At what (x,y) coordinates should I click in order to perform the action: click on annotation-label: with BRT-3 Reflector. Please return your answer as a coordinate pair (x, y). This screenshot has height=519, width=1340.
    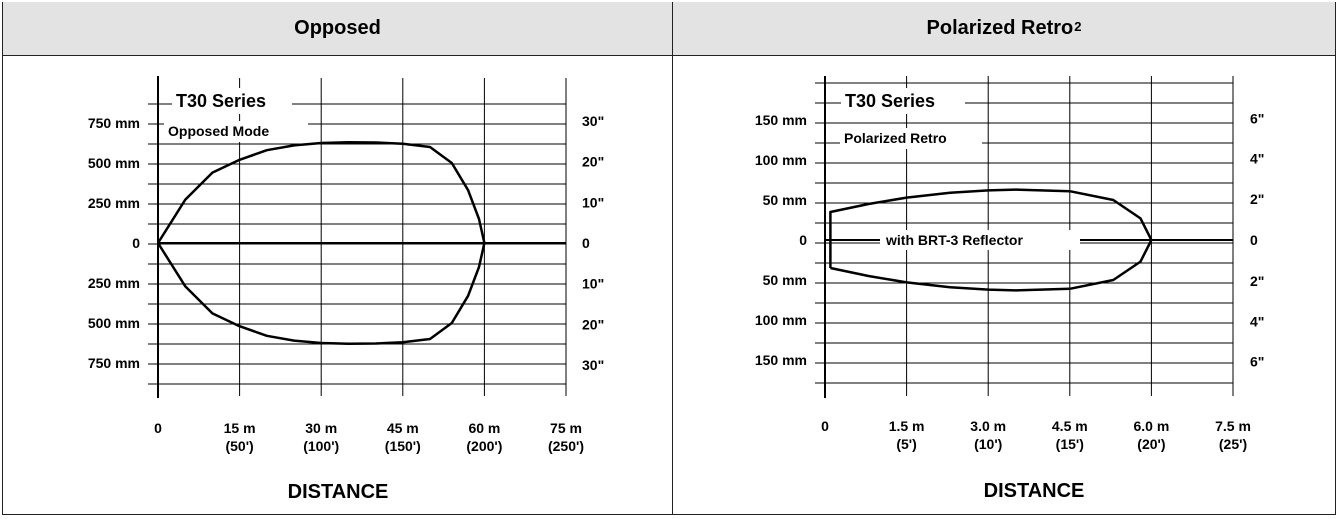
    Looking at the image, I should click on (954, 240).